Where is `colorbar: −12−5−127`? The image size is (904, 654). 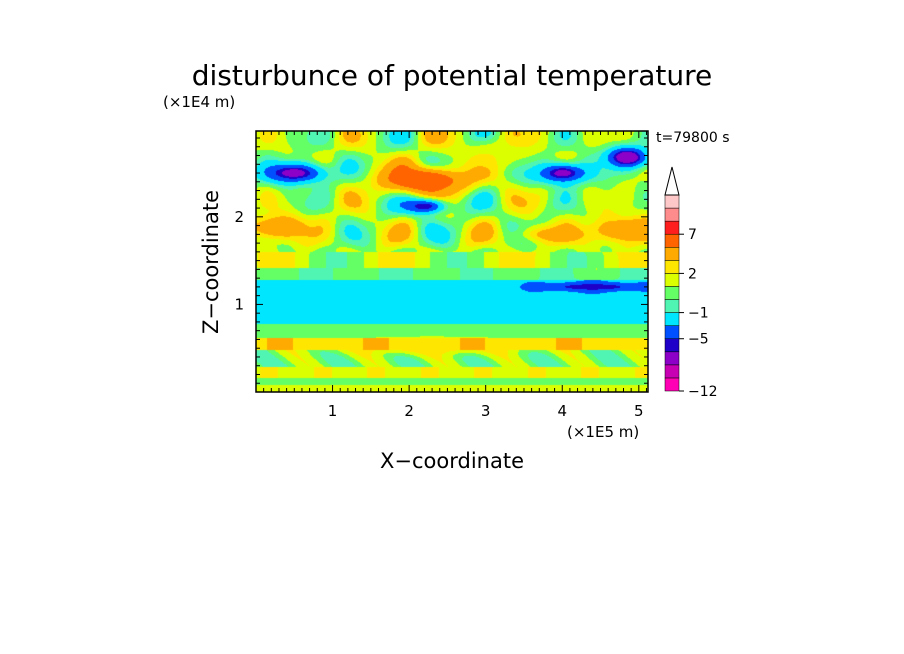
colorbar: −12−5−127 is located at coordinates (691, 283).